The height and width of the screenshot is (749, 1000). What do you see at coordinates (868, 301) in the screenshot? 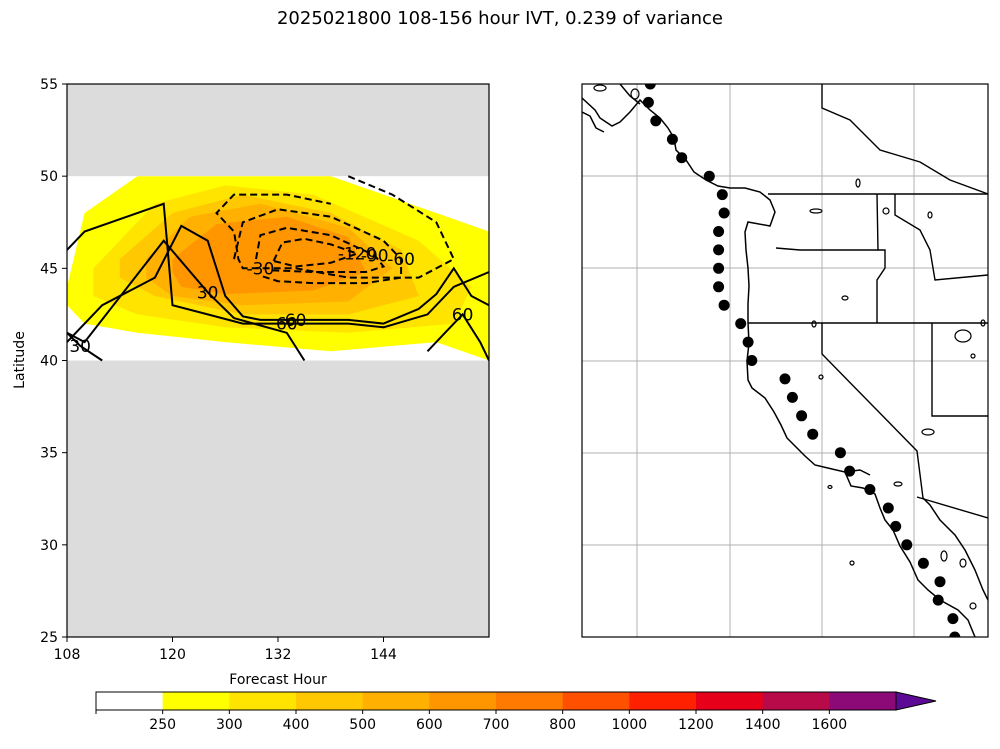
I see `state-borders` at bounding box center [868, 301].